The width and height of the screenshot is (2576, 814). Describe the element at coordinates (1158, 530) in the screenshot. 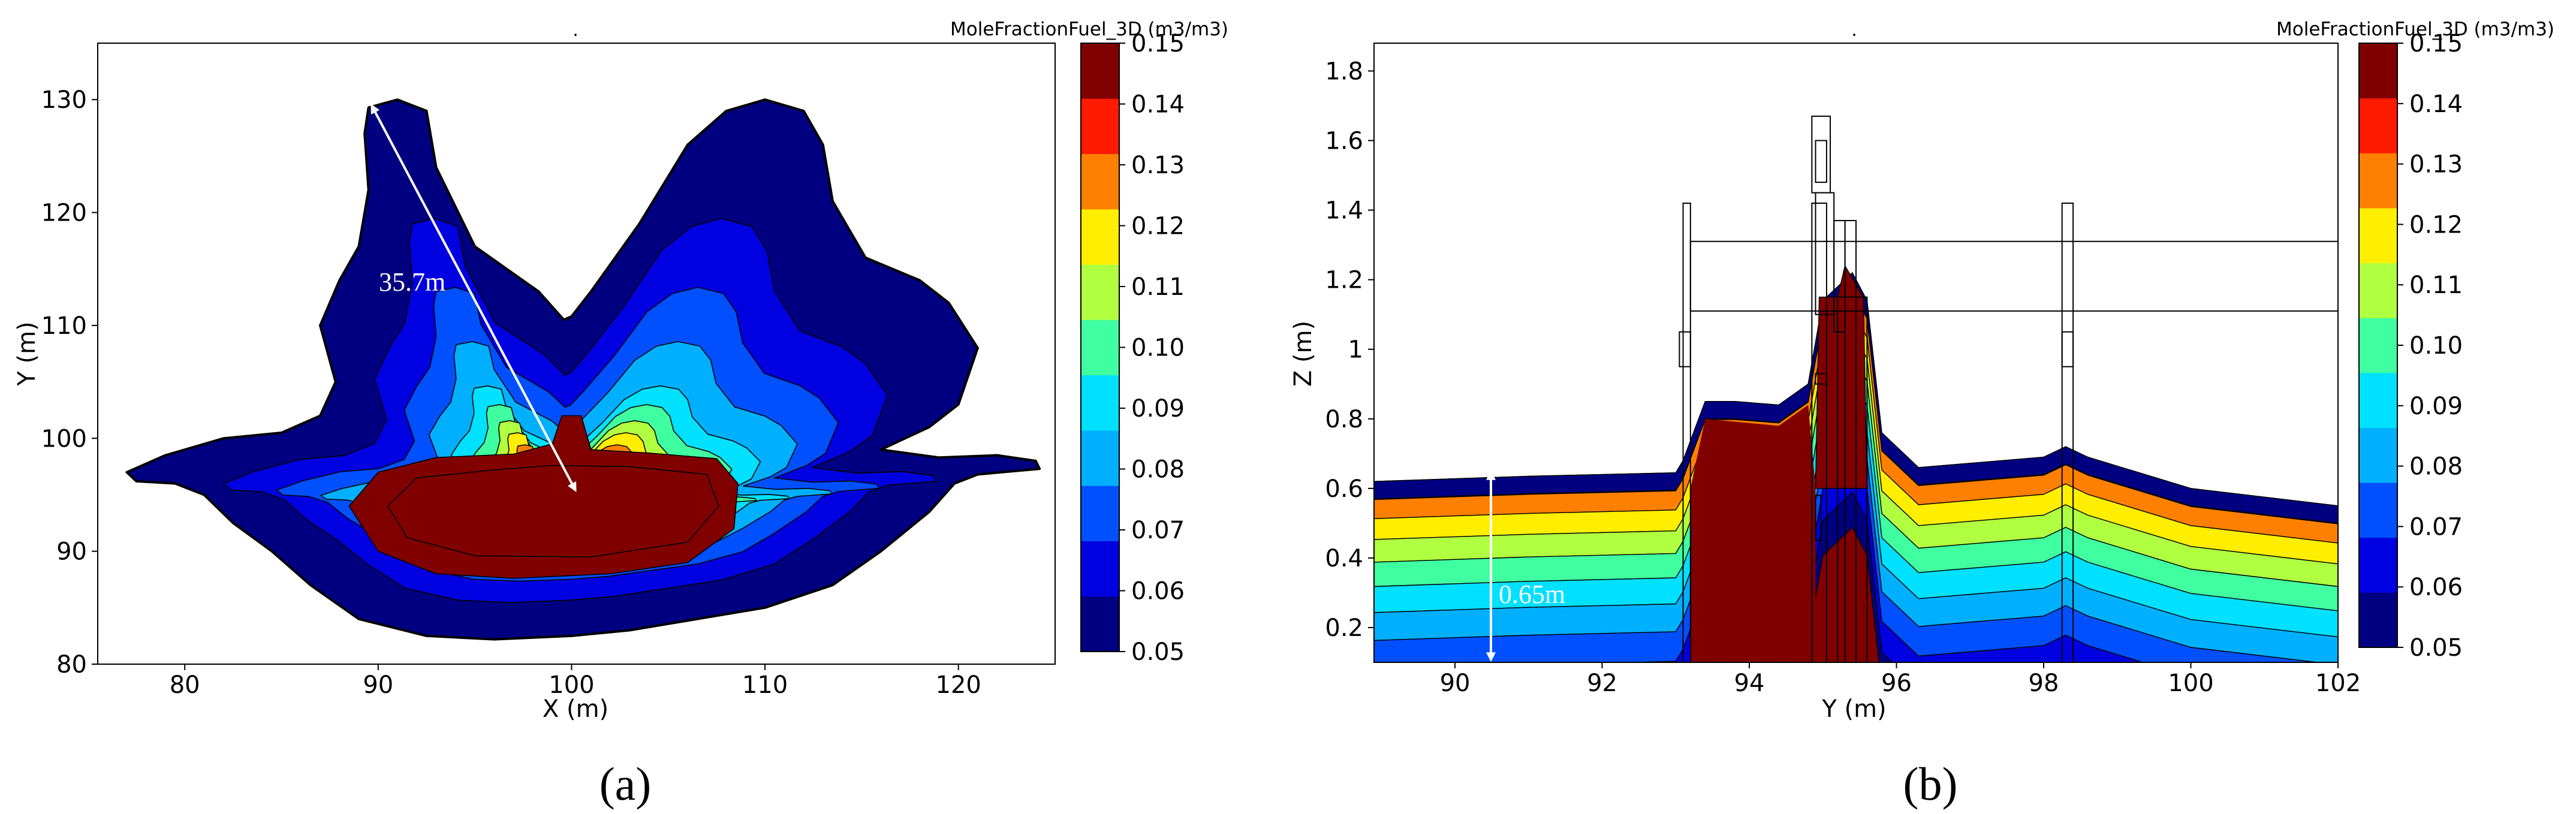

I see `panel-a-colorbar-tick-label: 0.07` at that location.